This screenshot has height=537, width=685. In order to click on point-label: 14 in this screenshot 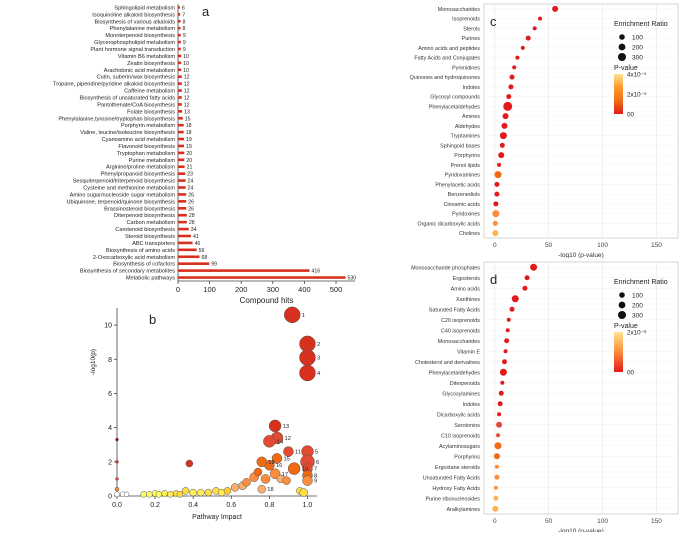, I will do `click(280, 442)`.